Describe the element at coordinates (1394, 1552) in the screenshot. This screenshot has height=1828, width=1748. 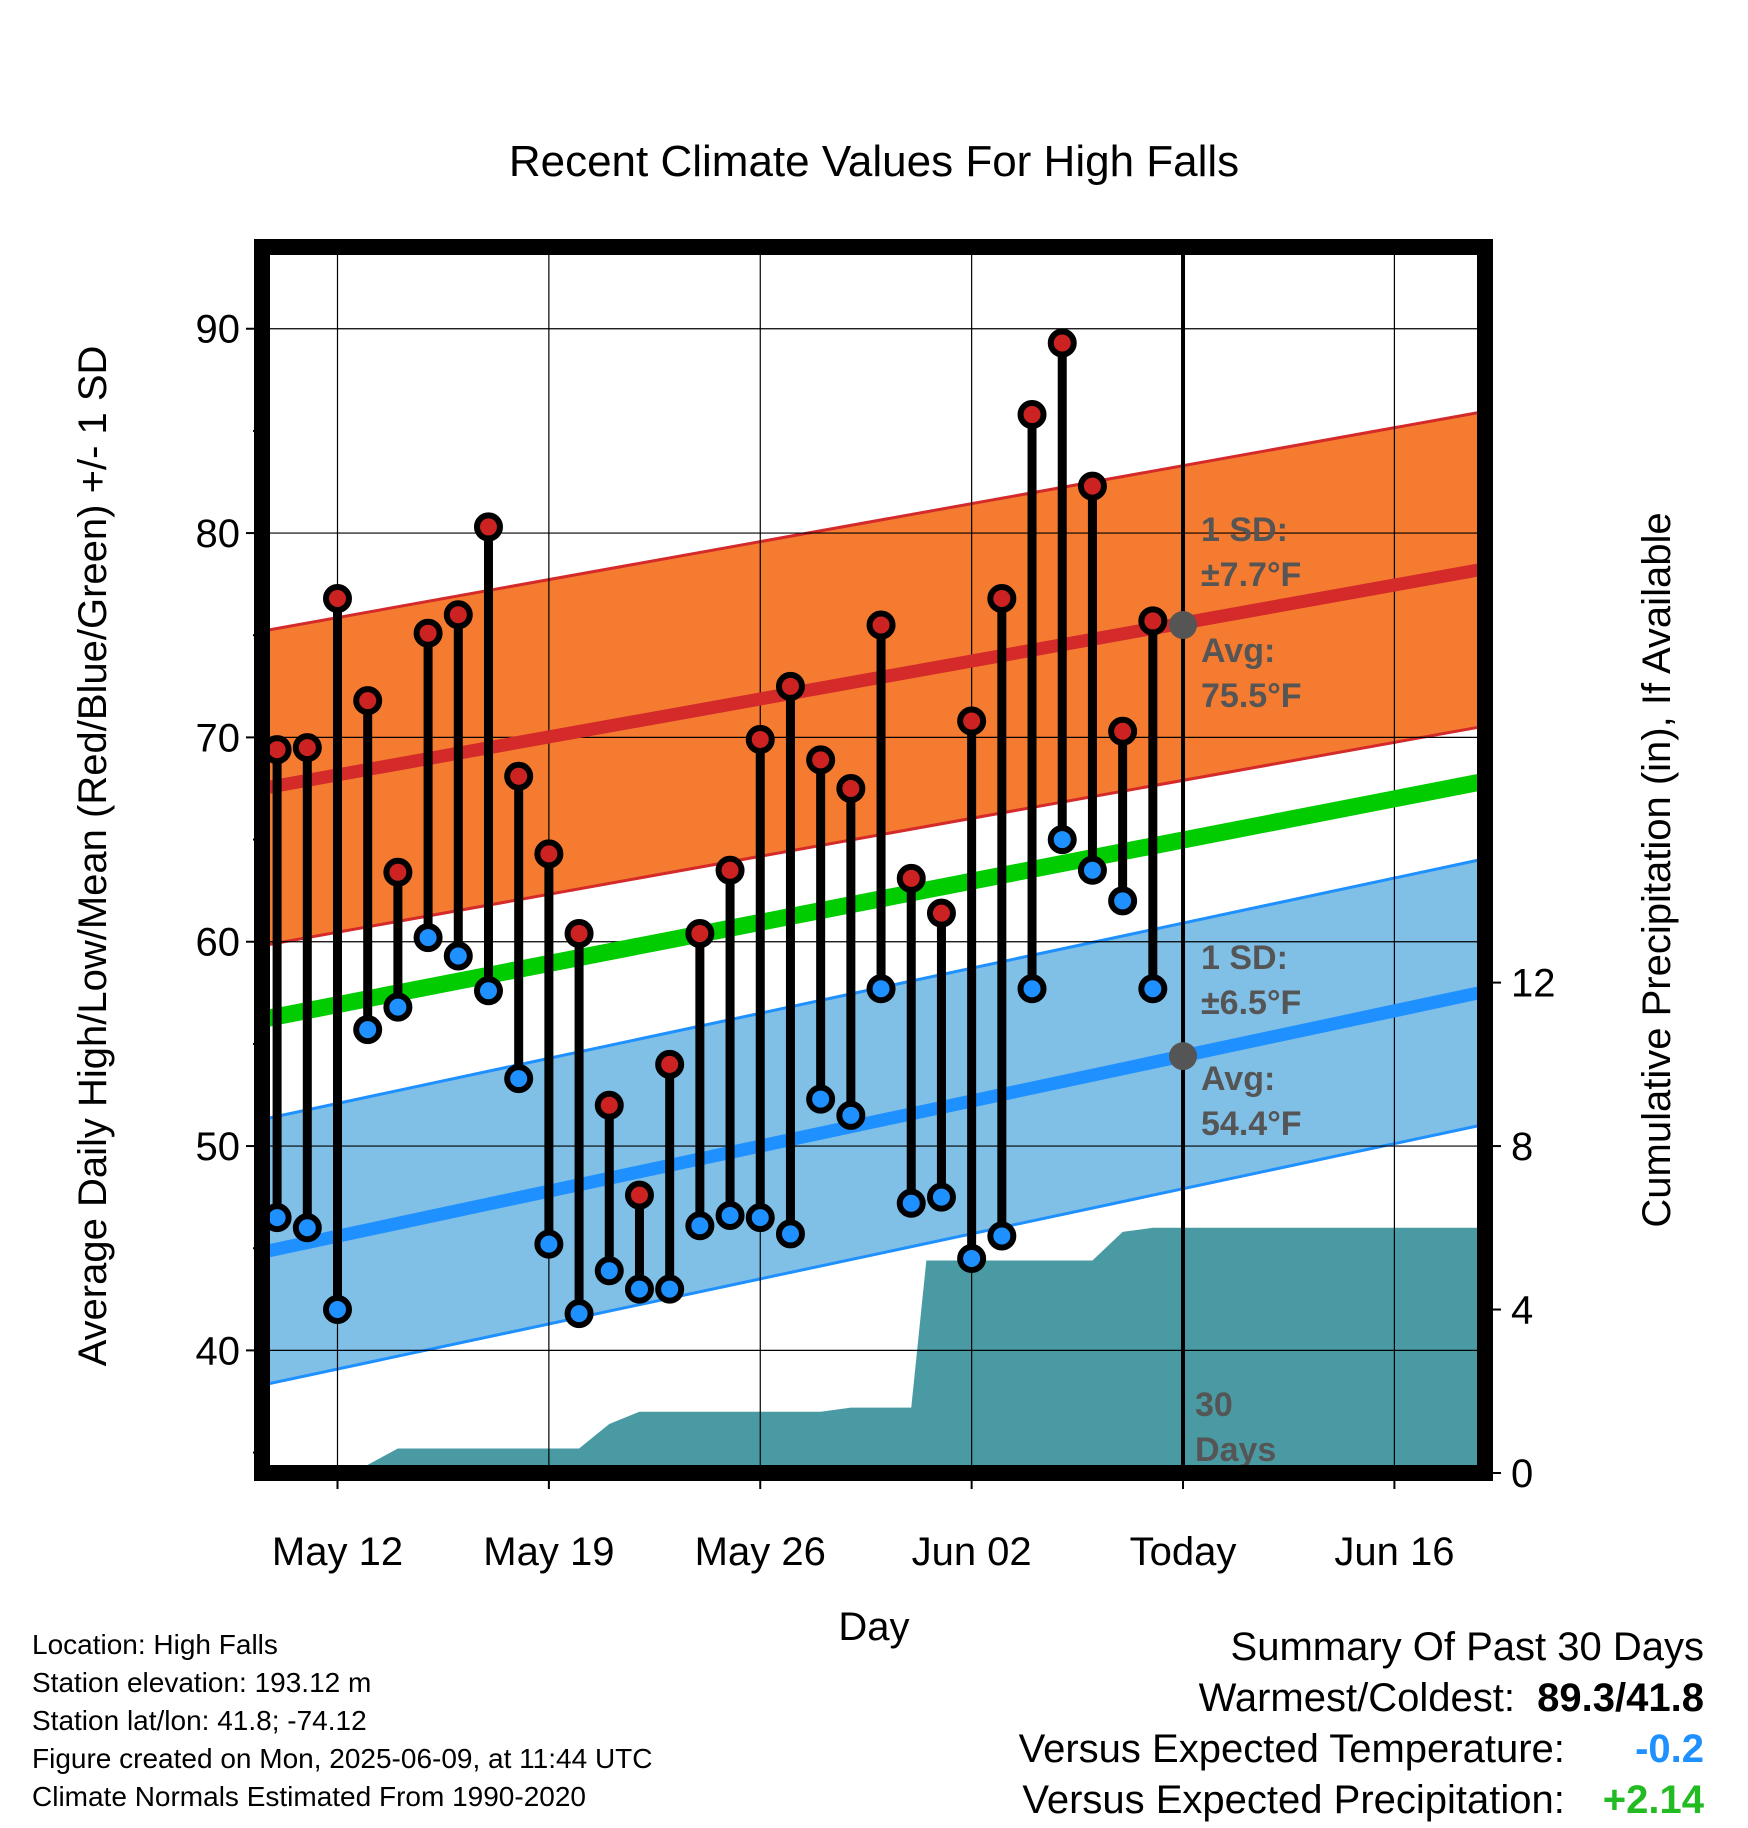
I see `x-tick-label: Jun 16` at that location.